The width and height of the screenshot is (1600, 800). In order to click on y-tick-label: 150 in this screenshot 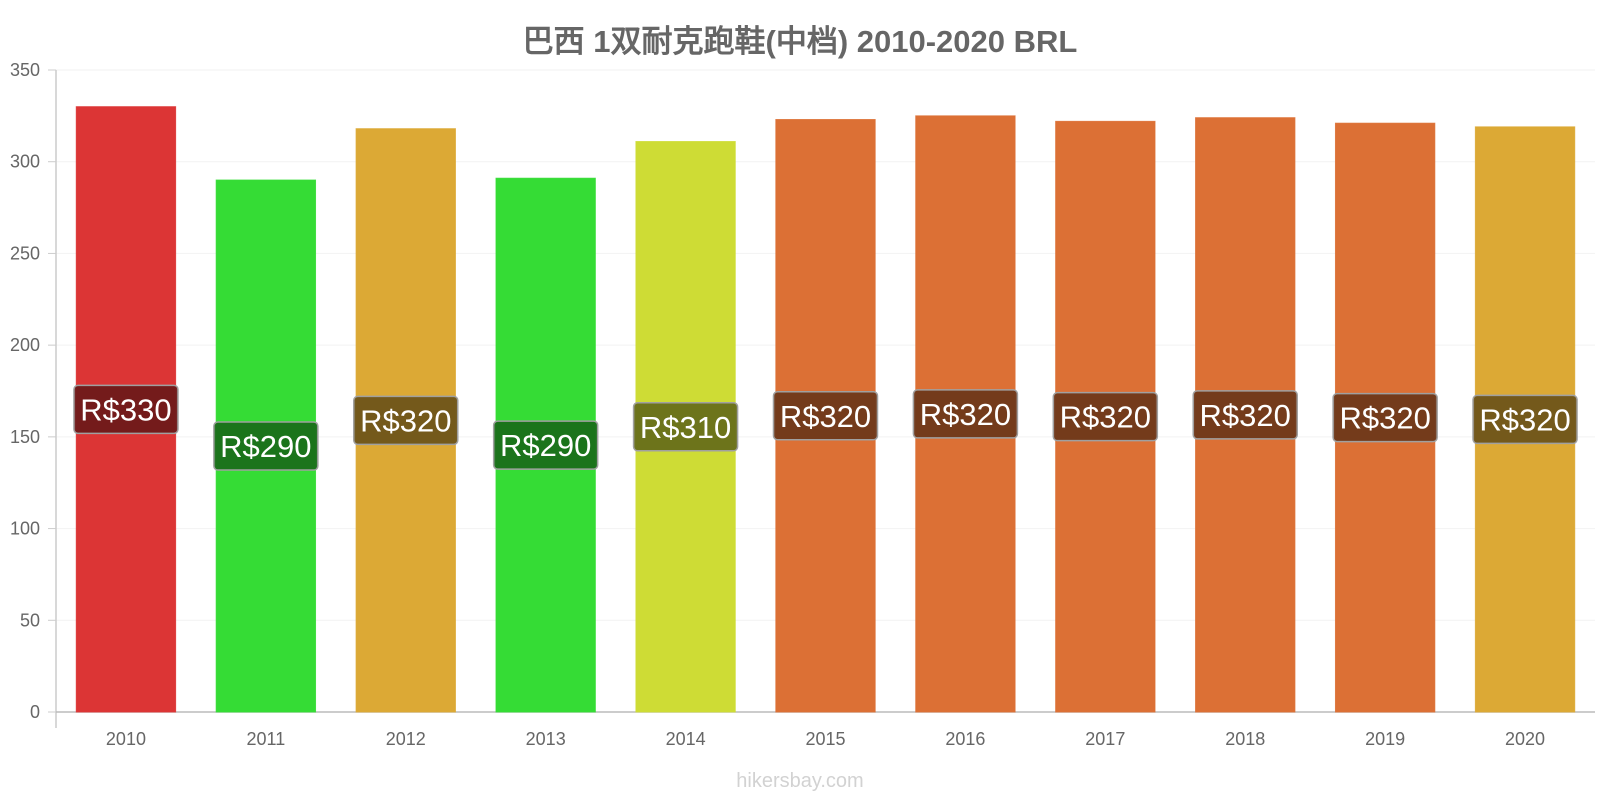, I will do `click(25, 437)`.